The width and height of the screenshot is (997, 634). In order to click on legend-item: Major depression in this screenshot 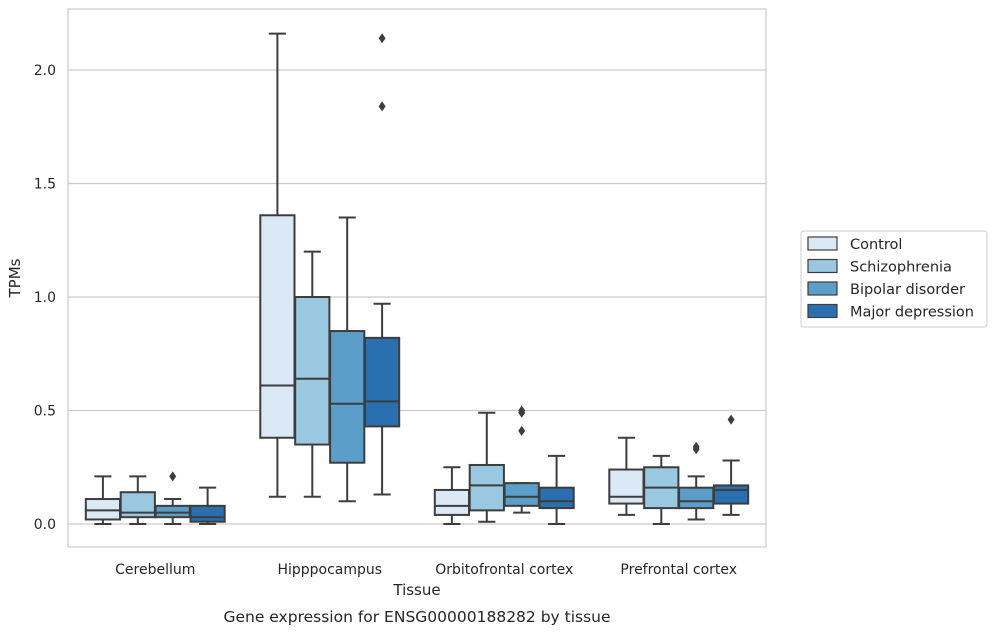, I will do `click(890, 312)`.